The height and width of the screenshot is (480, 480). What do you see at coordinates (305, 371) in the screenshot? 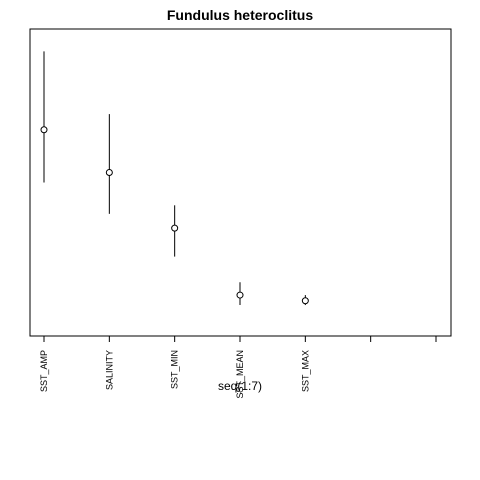
I see `x-tick-label: SST_MAX` at bounding box center [305, 371].